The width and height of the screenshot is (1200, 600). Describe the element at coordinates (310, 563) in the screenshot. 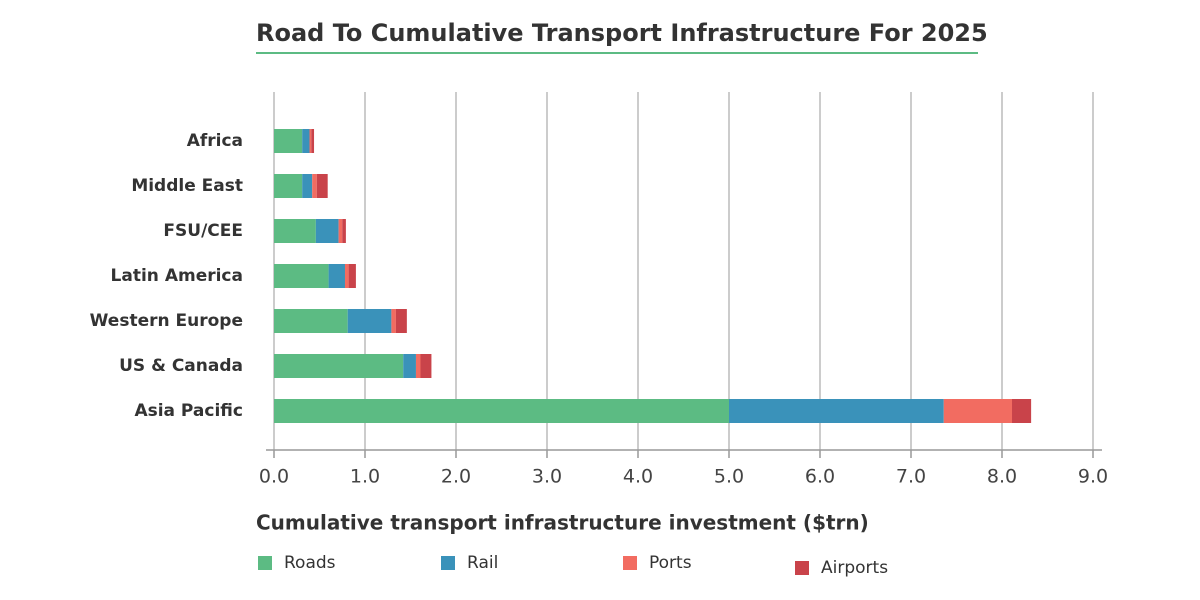

I see `legend-label: Roads` at that location.